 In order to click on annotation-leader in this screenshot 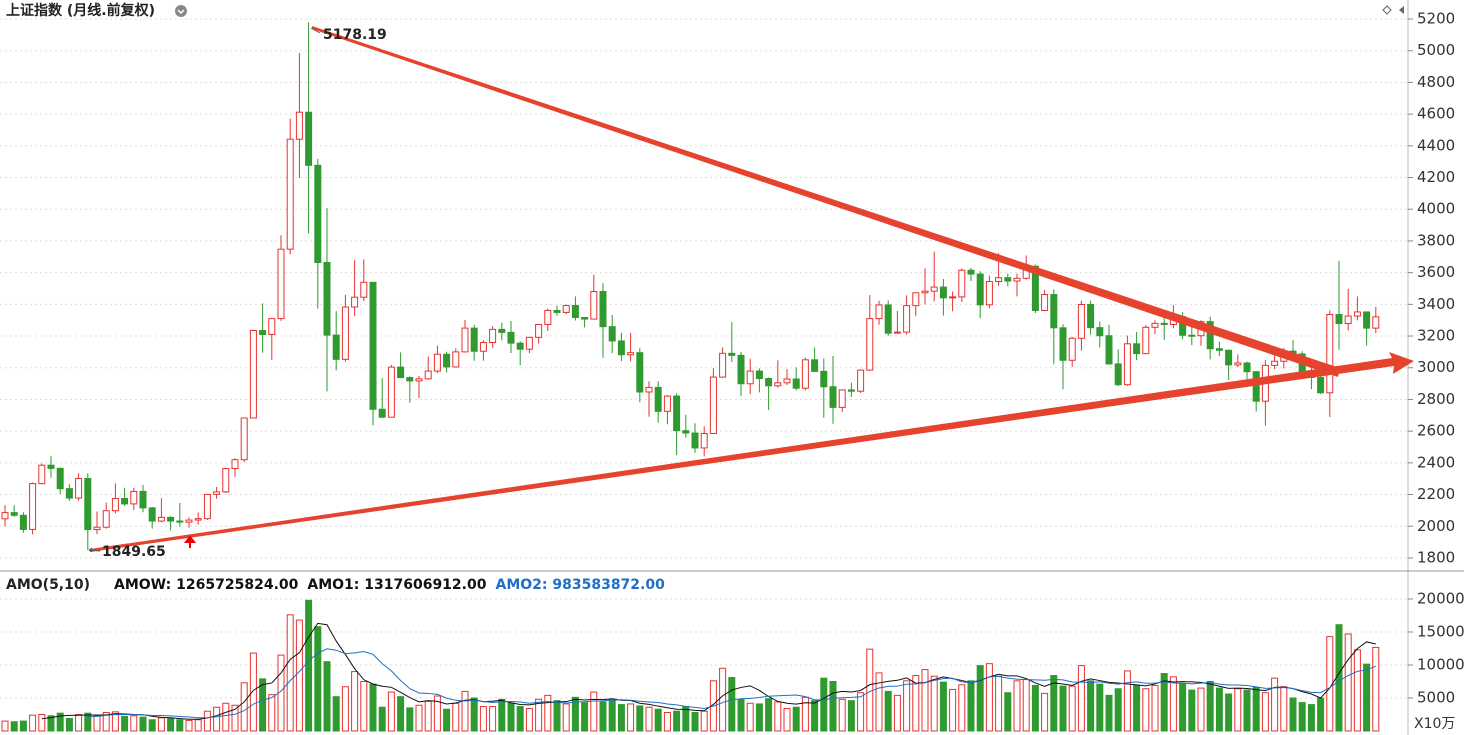, I will do `click(94, 550)`.